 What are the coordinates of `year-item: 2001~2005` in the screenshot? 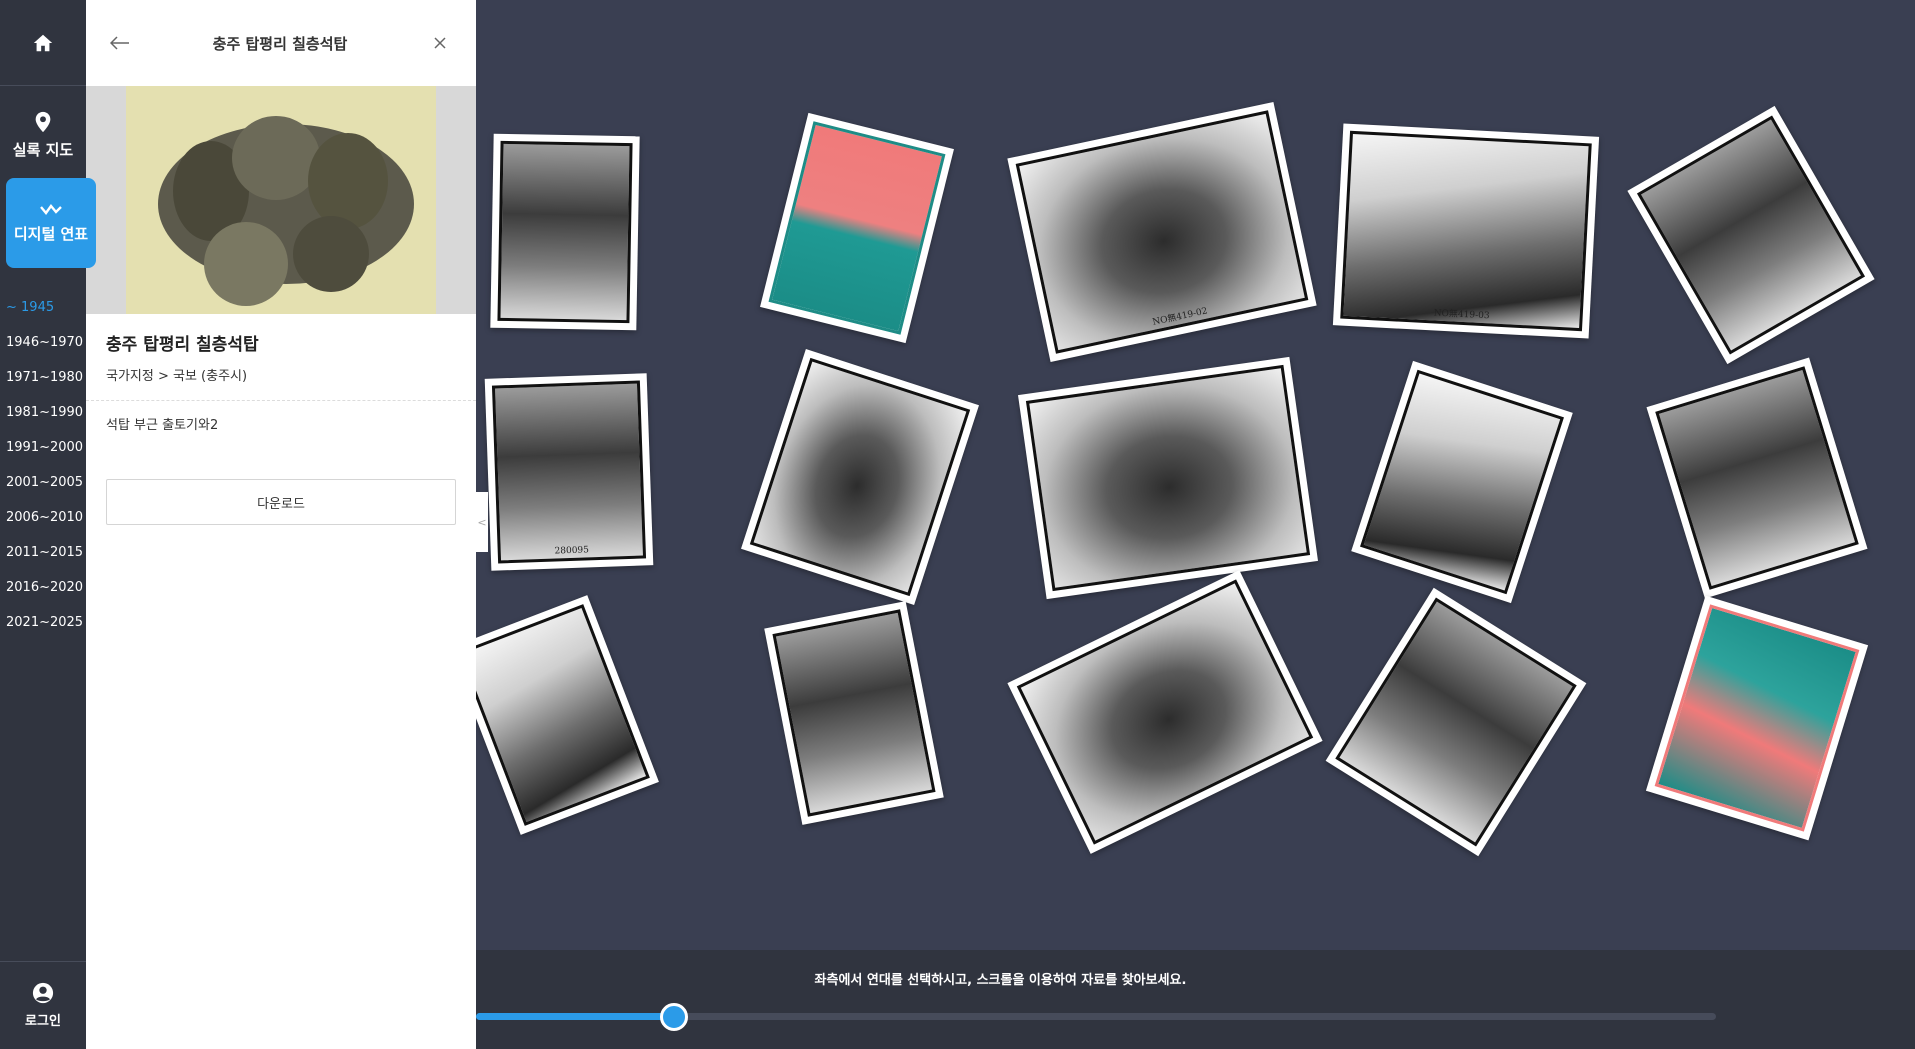 It's located at (45, 482).